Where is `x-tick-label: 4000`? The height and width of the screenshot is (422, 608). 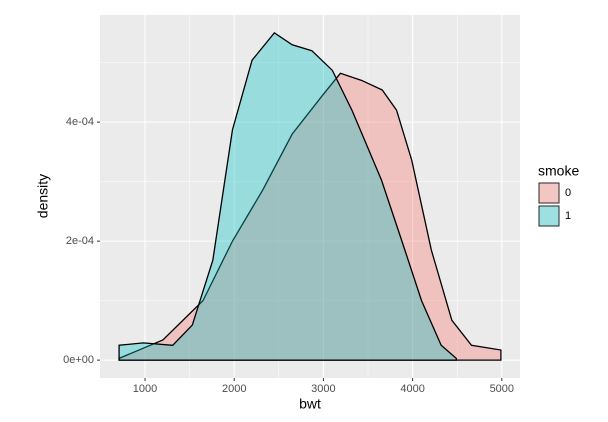 x-tick-label: 4000 is located at coordinates (412, 389).